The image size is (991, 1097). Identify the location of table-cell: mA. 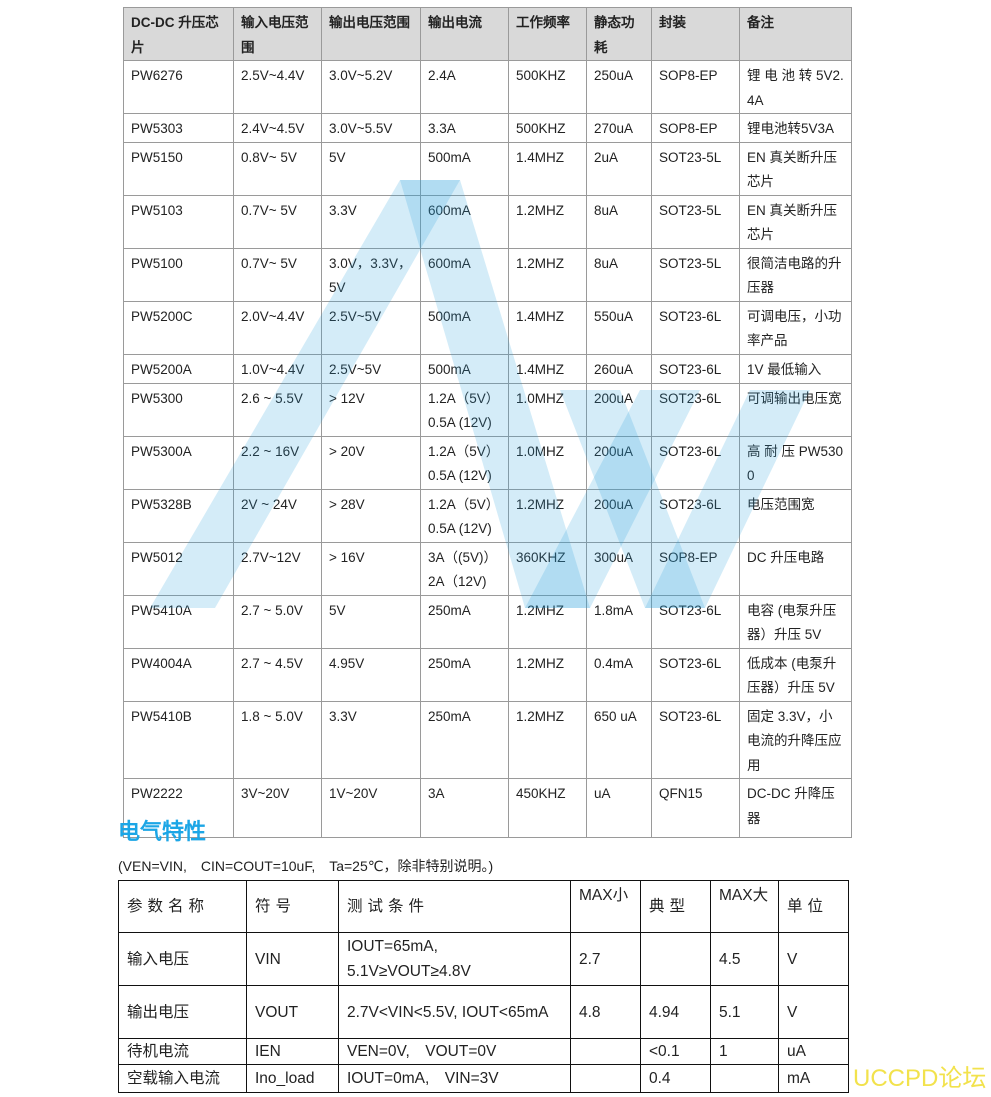
(813, 1078).